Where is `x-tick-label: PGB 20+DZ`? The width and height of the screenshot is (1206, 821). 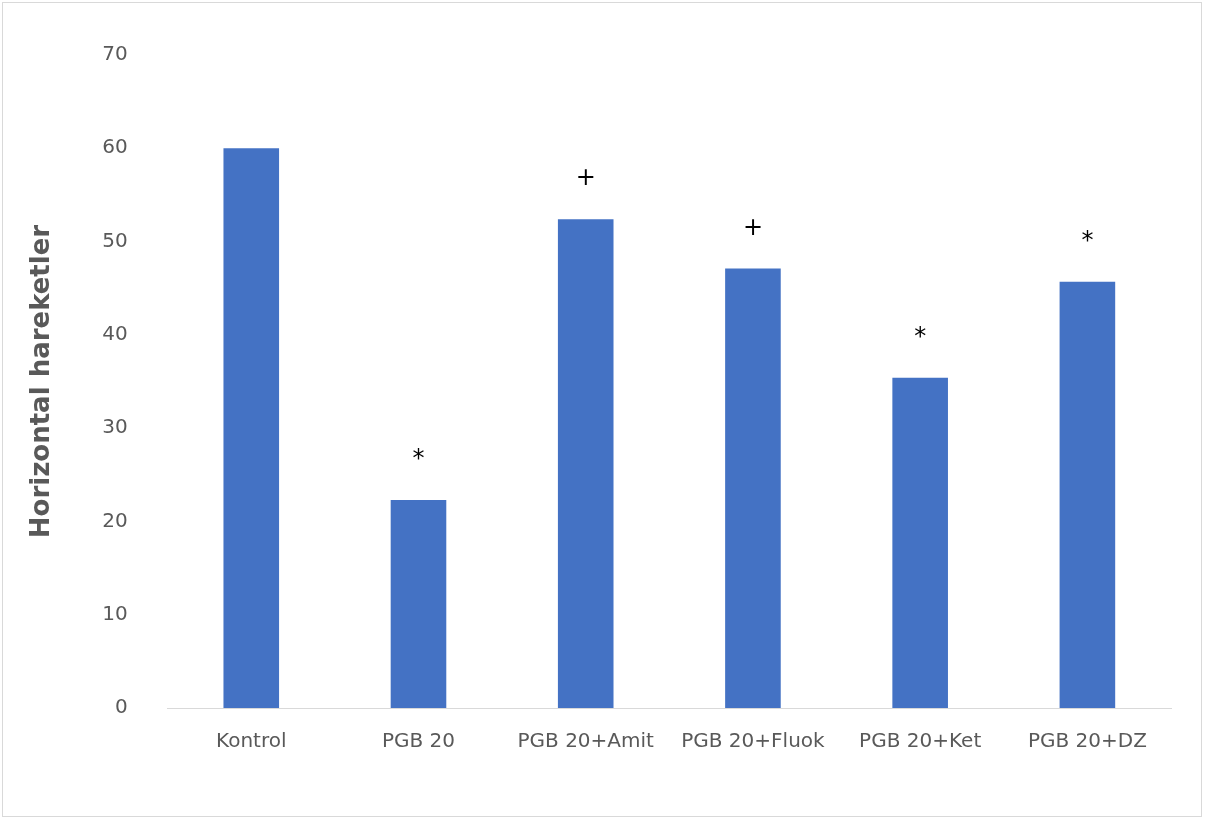
x-tick-label: PGB 20+DZ is located at coordinates (1087, 740).